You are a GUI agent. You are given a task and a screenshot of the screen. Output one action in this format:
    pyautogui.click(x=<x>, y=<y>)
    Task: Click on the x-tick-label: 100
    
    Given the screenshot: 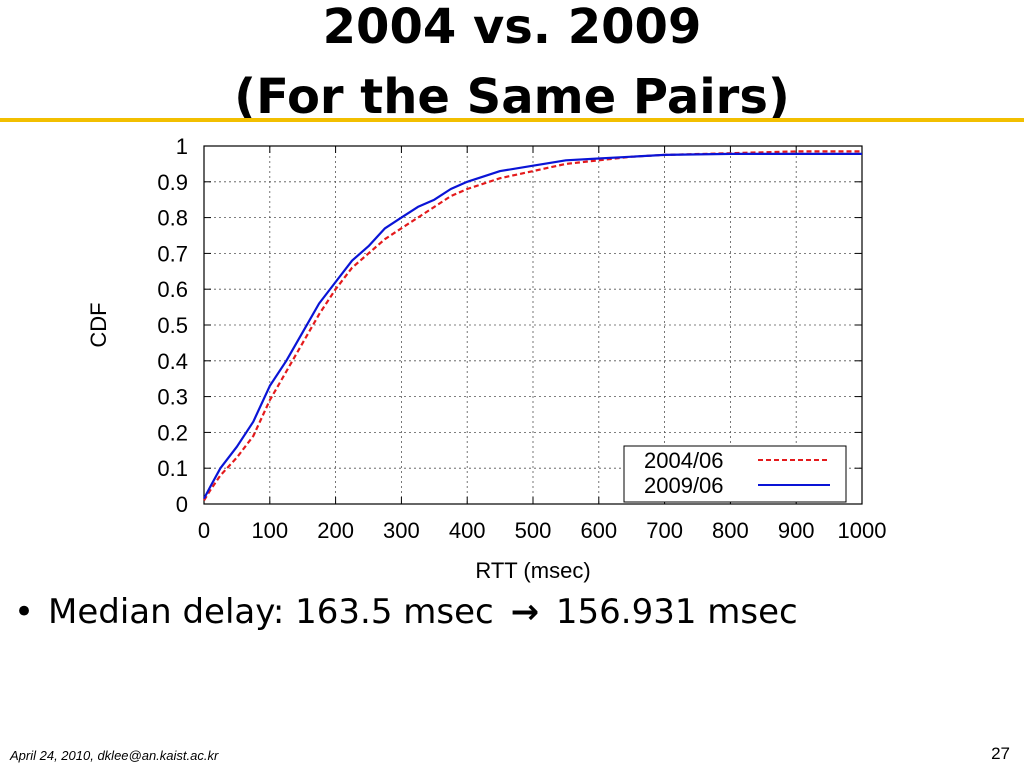 What is the action you would take?
    pyautogui.click(x=269, y=530)
    